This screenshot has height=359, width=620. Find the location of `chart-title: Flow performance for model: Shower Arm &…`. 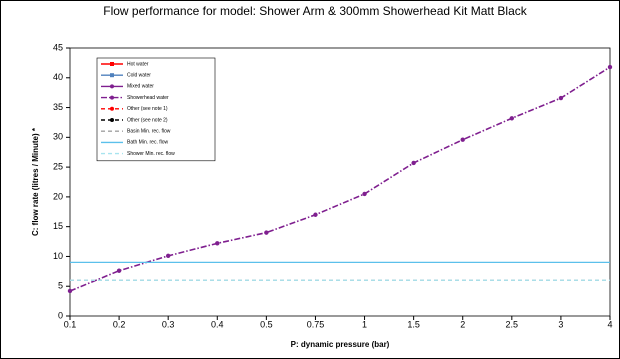

chart-title: Flow performance for model: Shower Arm &… is located at coordinates (315, 11).